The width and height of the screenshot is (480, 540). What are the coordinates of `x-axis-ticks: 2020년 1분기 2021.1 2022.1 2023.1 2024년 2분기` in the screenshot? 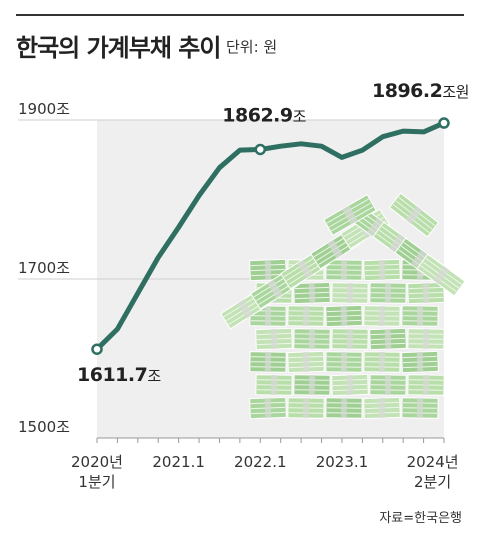 It's located at (265, 464).